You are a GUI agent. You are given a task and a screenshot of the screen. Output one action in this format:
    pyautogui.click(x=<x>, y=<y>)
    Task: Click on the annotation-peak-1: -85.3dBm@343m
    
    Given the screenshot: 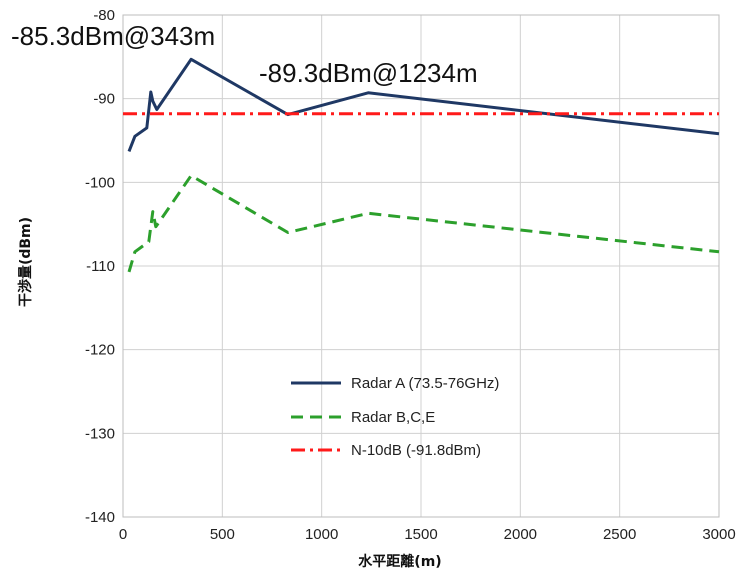 What is the action you would take?
    pyautogui.click(x=113, y=36)
    